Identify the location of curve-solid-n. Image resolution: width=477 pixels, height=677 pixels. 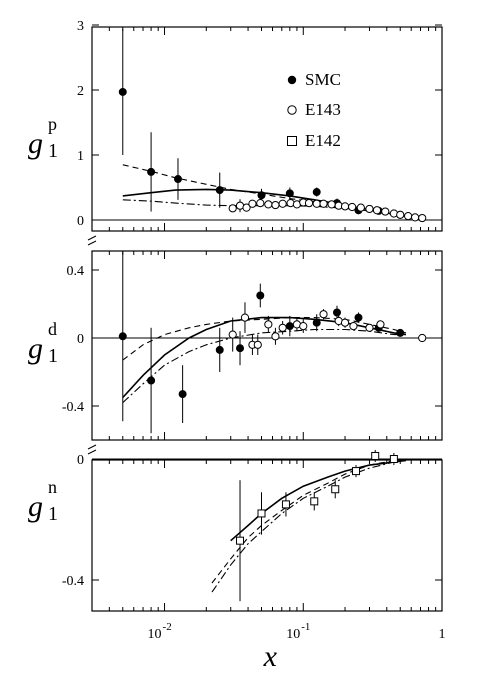
(318, 500).